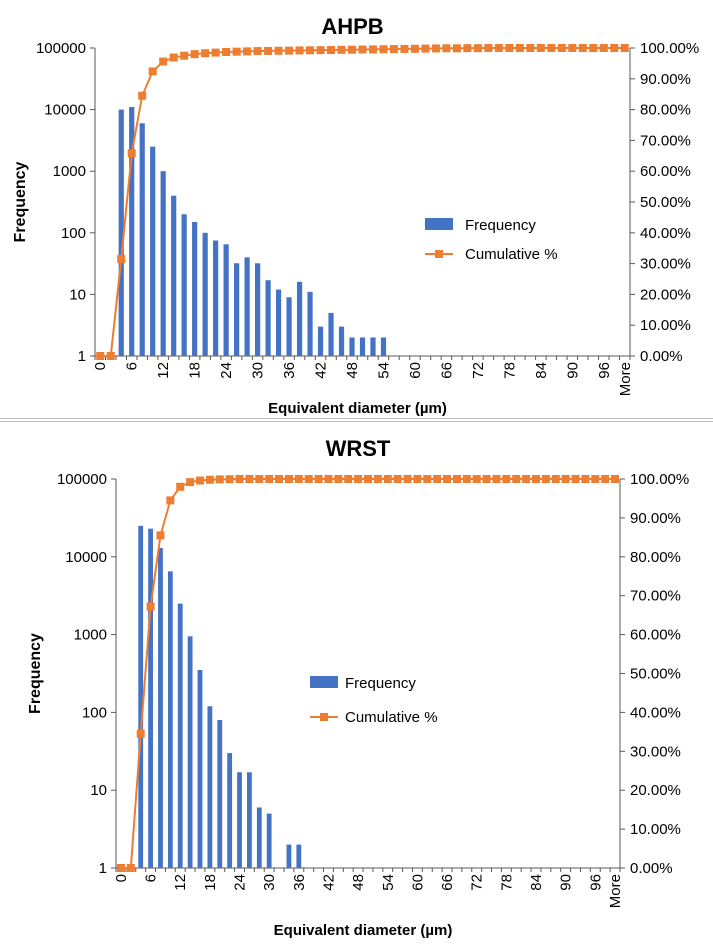  I want to click on y2-tick-label: 80.00%, so click(655, 557).